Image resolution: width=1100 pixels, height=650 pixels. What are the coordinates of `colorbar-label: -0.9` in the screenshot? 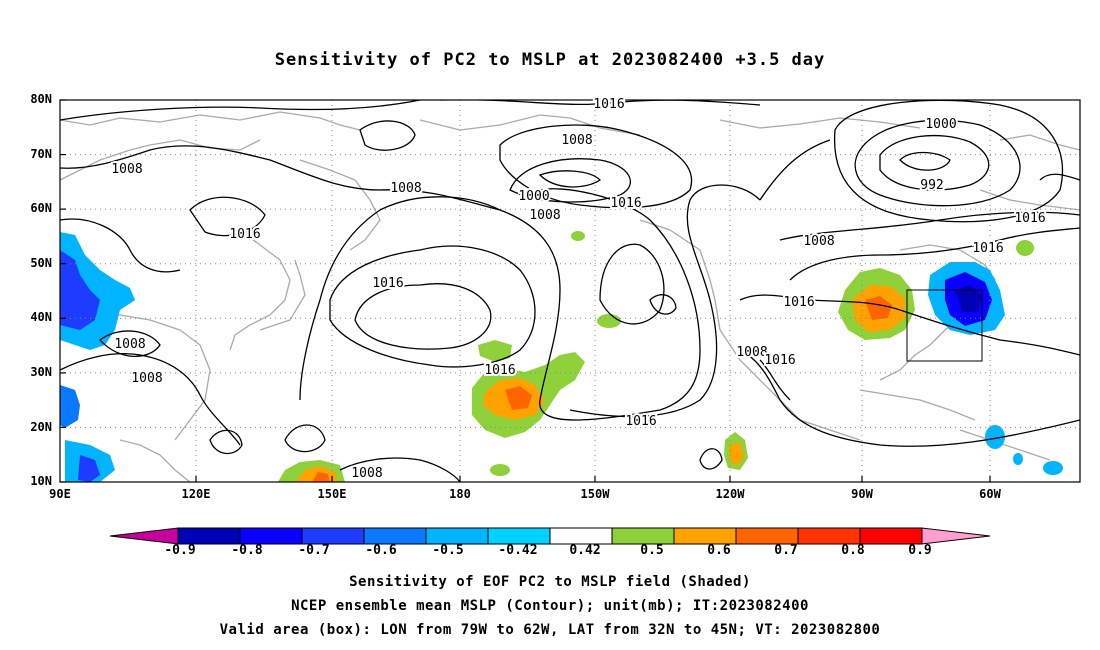 It's located at (180, 550).